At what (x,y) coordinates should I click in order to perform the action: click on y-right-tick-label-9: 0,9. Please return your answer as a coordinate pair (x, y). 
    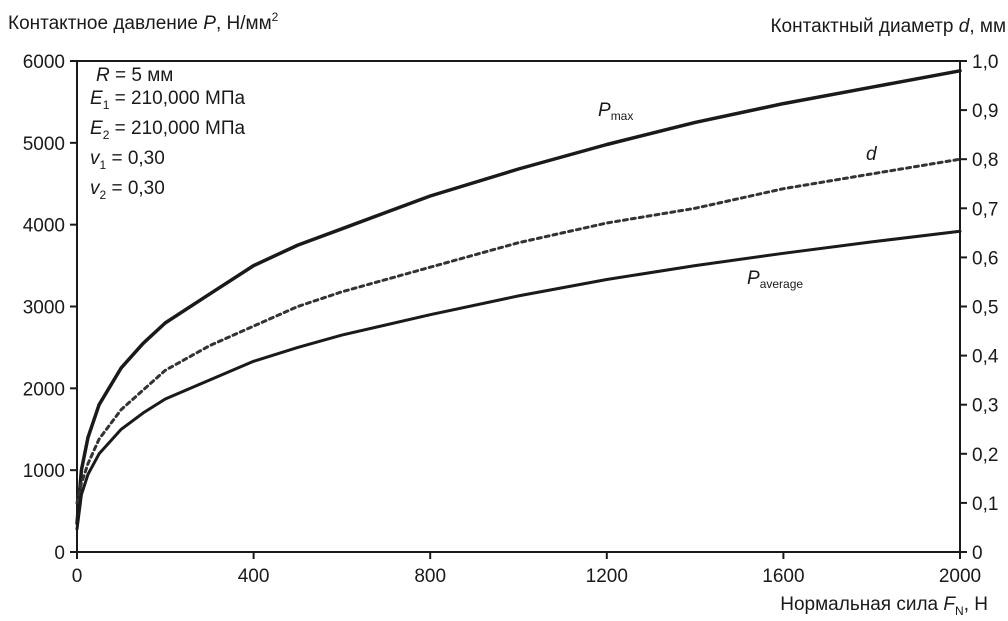
    Looking at the image, I should click on (985, 111).